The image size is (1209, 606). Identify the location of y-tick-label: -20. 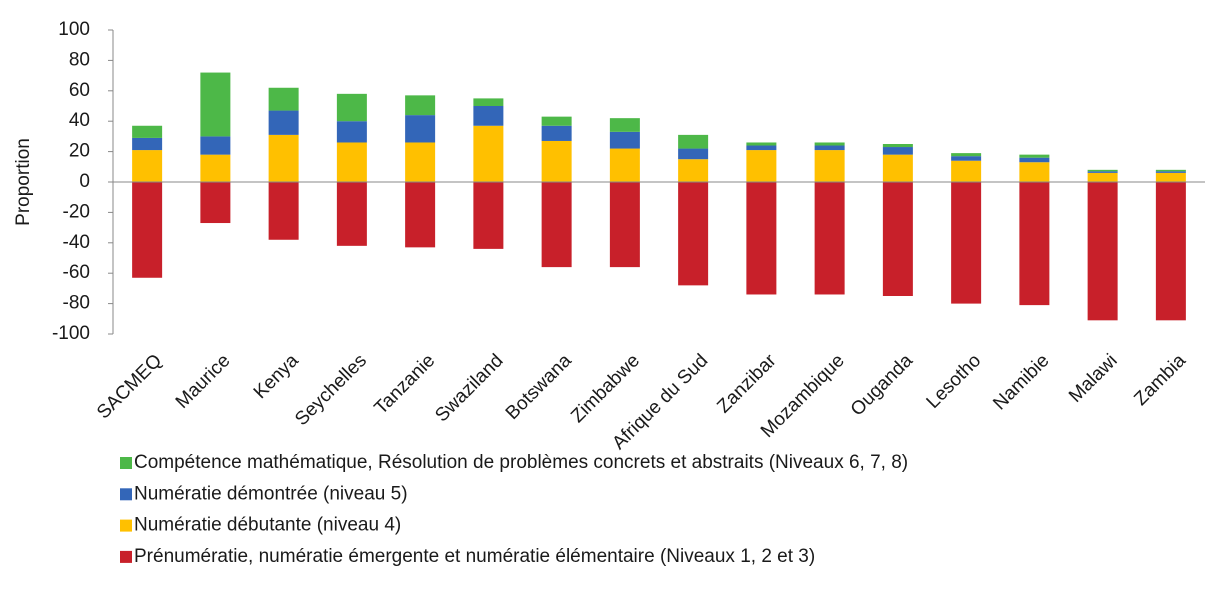
(76, 211).